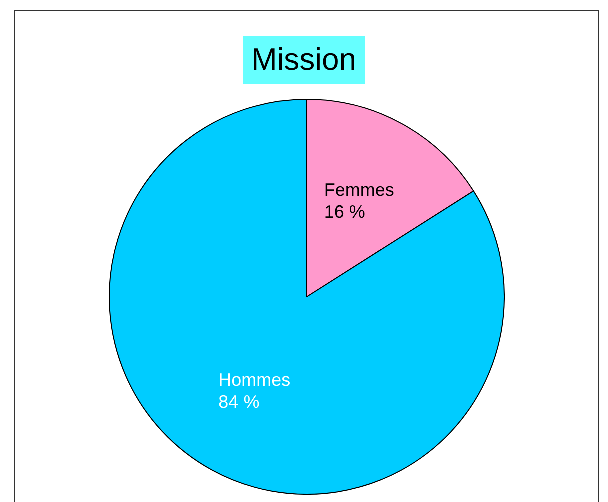  Describe the element at coordinates (304, 60) in the screenshot. I see `chart-title: Mission` at that location.